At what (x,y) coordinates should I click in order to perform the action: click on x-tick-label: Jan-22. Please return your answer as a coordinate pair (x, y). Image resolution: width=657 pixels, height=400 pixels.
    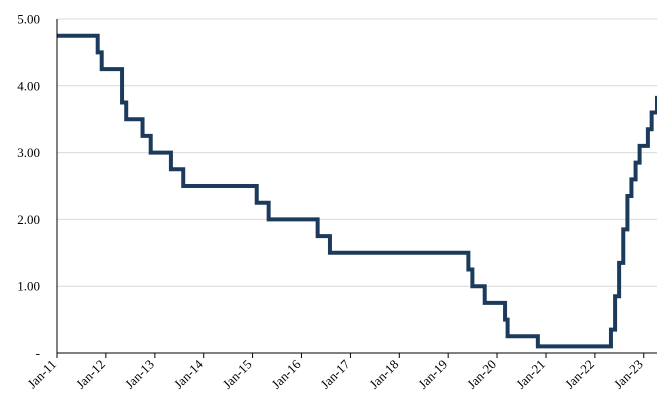
    Looking at the image, I should click on (579, 374).